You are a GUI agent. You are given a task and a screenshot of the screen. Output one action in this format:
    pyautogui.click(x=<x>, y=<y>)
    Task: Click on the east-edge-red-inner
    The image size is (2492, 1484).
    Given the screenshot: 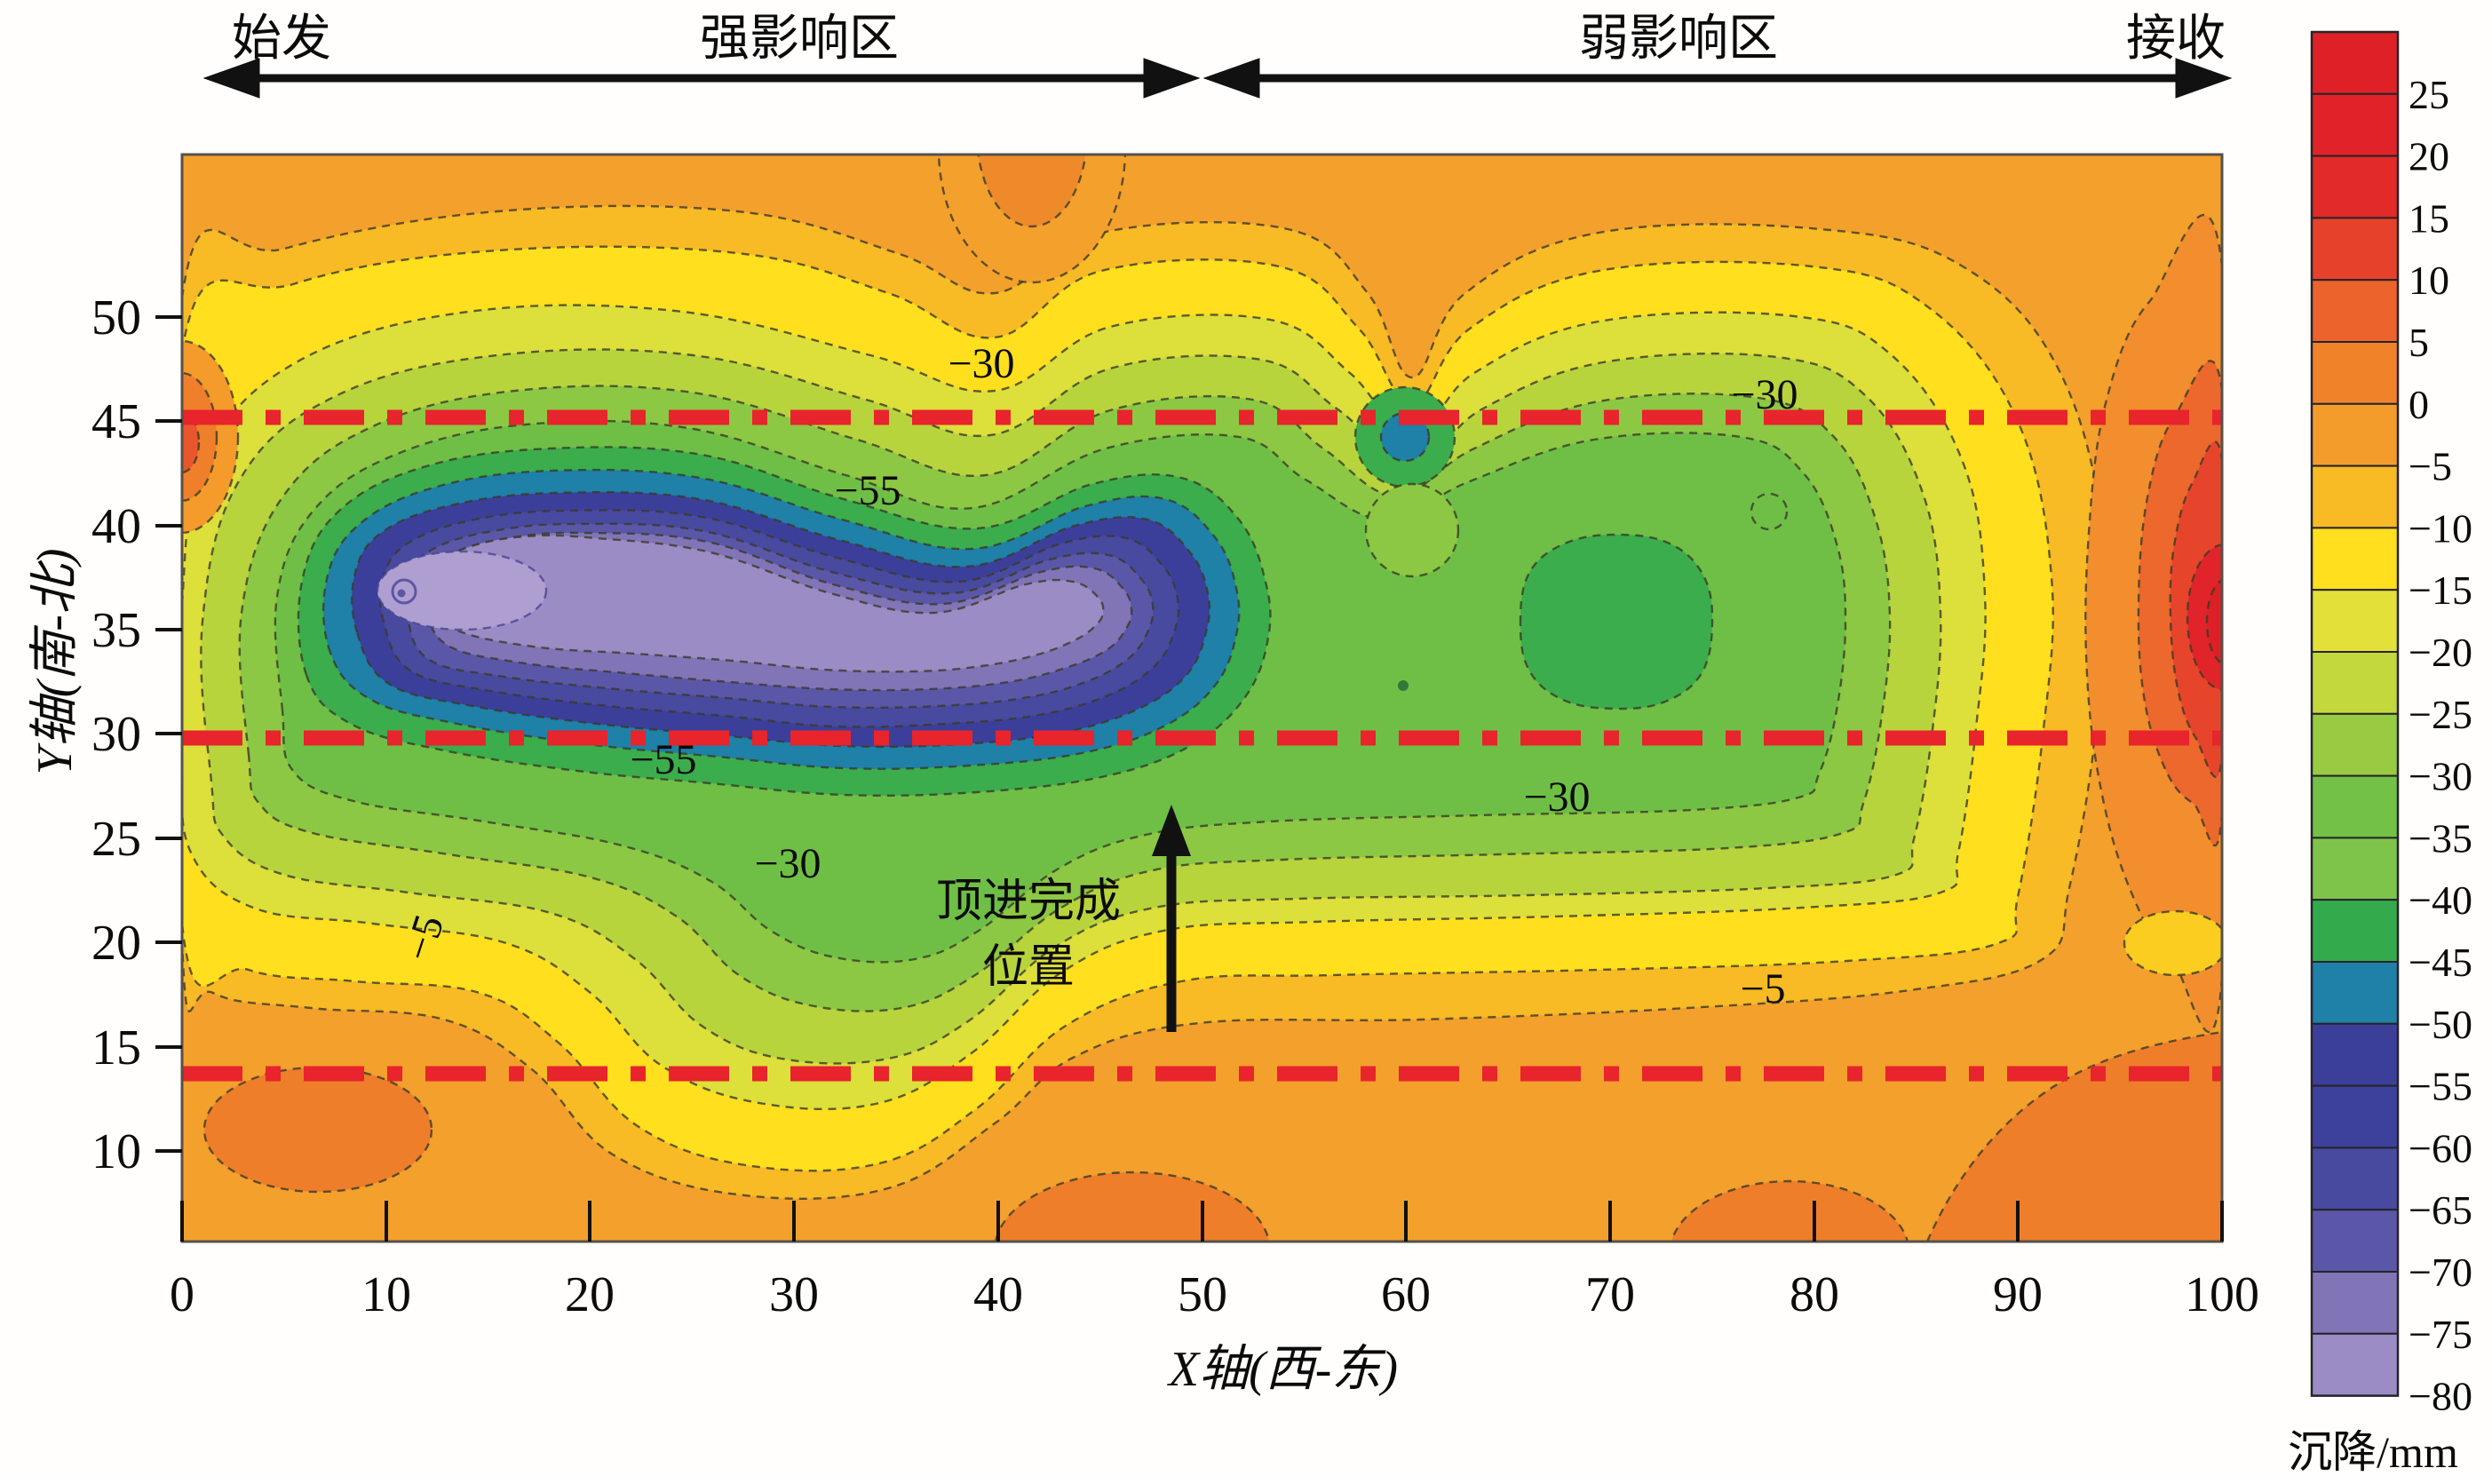 What is the action you would take?
    pyautogui.click(x=2214, y=621)
    